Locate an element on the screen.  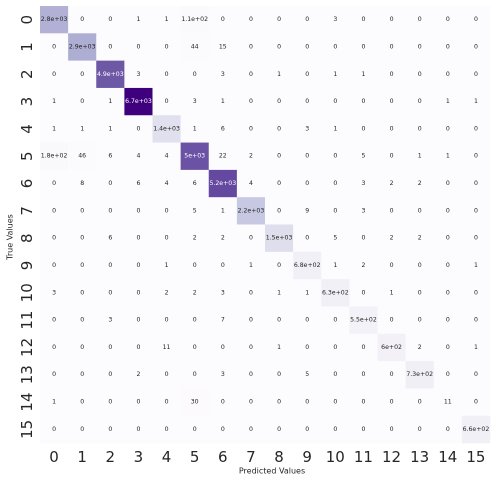
heatmap-cell-r2-c12 is located at coordinates (391, 74).